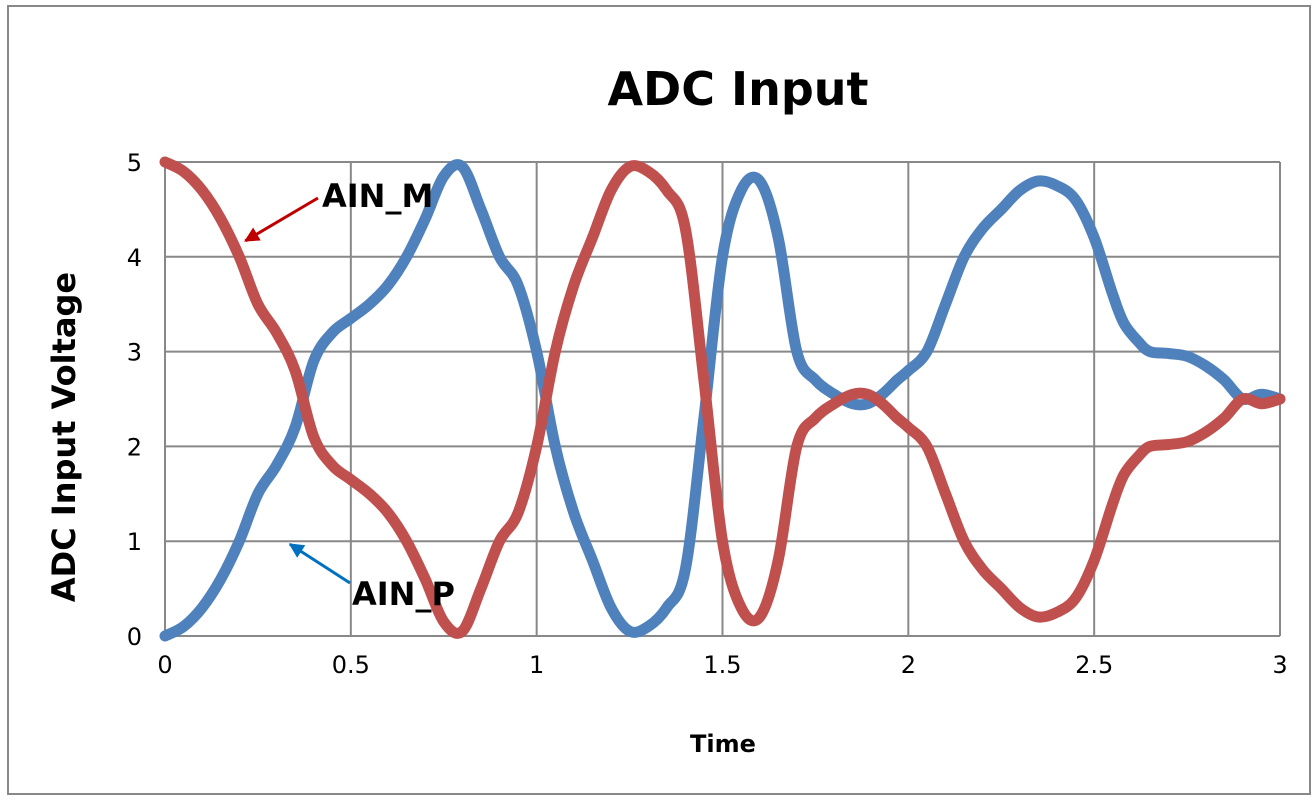  I want to click on annotations: AIN_M AIN_P, so click(349, 395).